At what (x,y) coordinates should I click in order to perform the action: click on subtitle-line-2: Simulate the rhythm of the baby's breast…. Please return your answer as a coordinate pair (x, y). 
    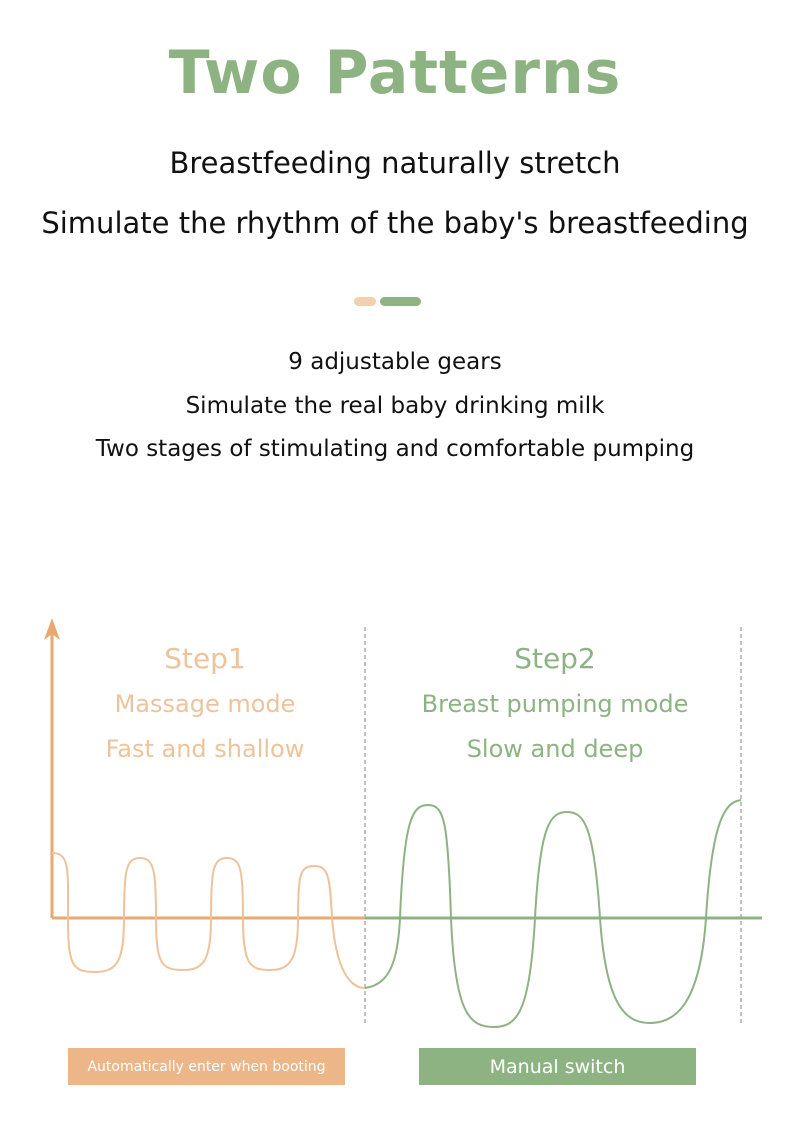
    Looking at the image, I should click on (395, 223).